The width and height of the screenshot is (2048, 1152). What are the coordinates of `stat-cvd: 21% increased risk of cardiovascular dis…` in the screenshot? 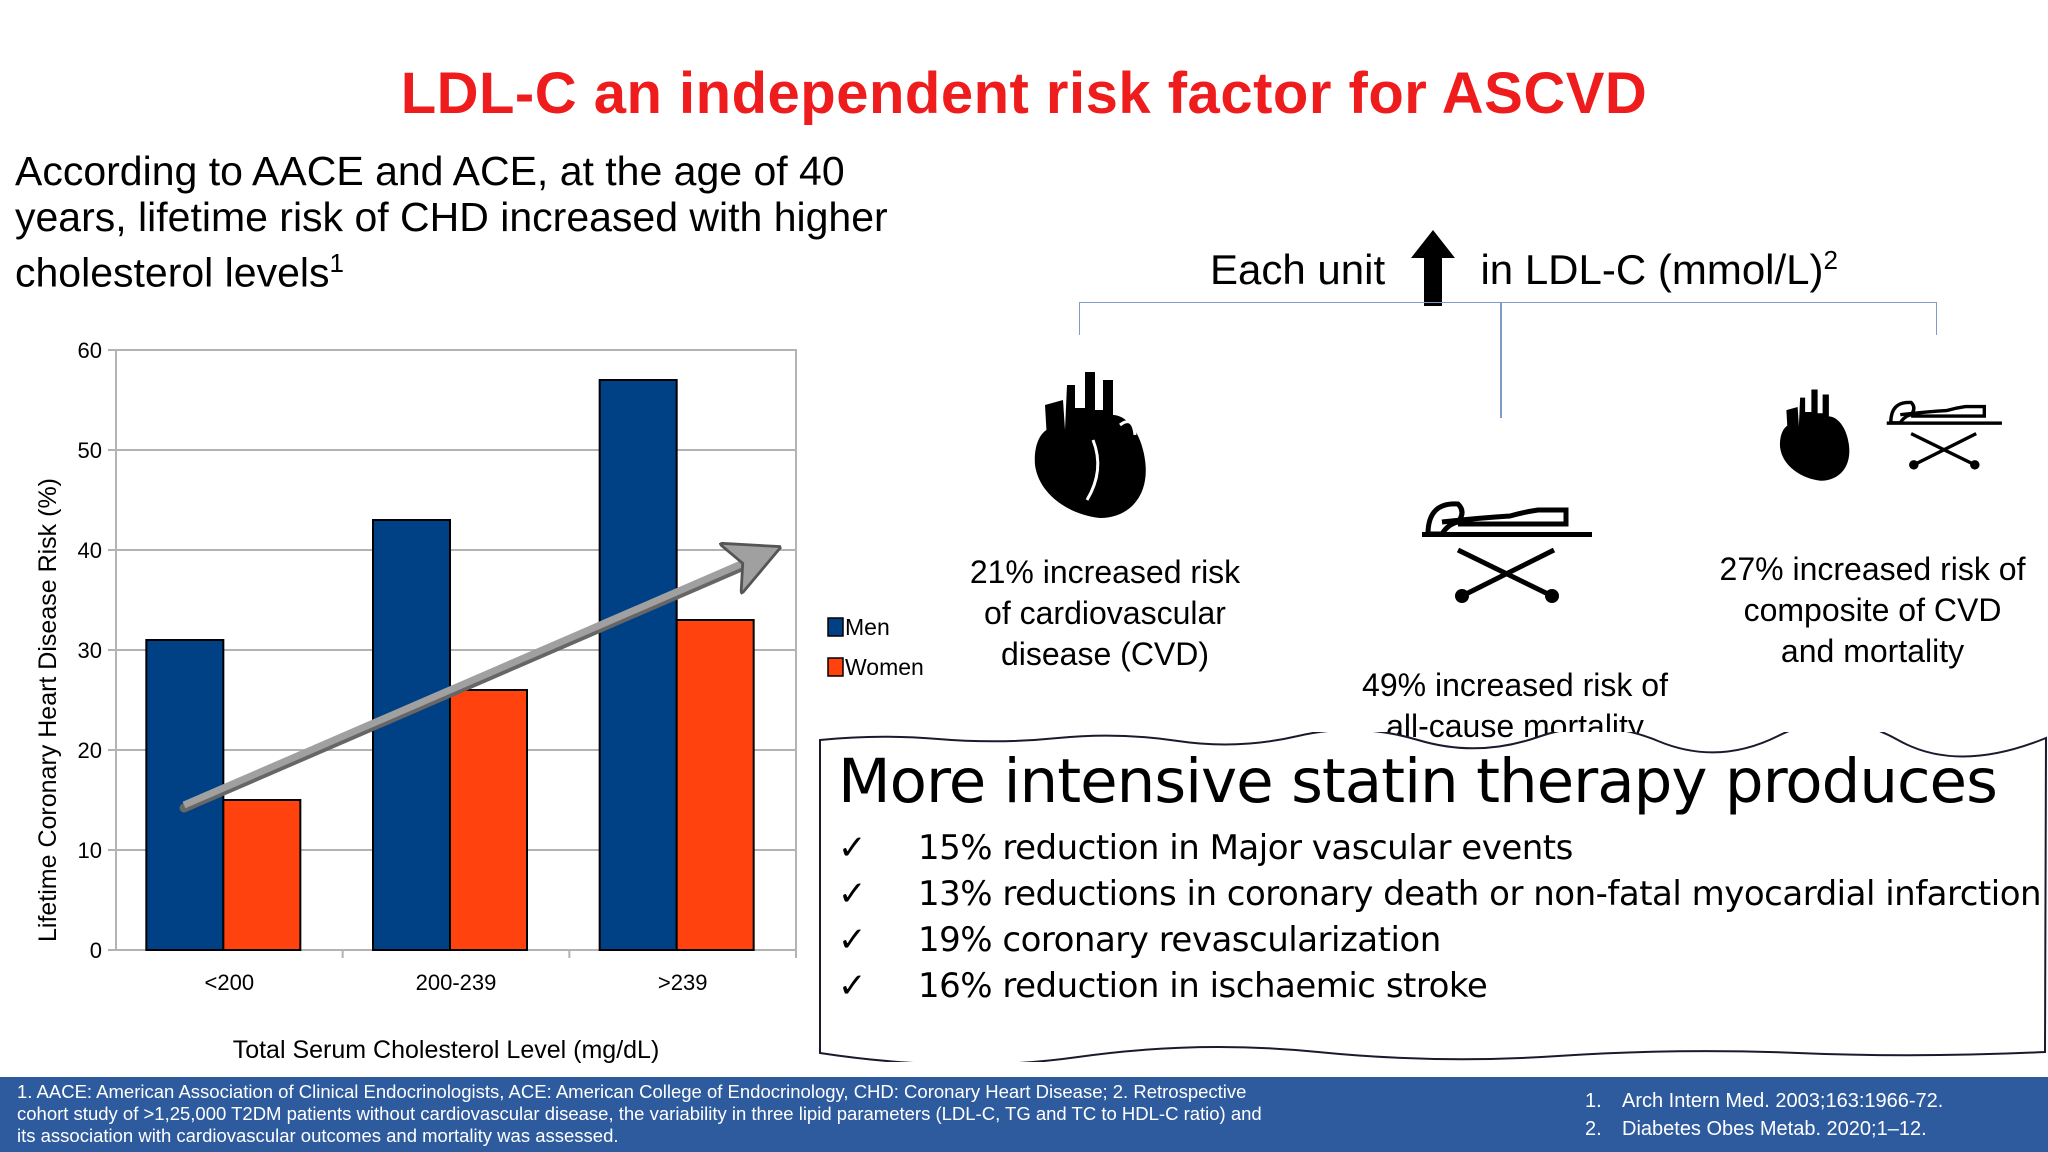 It's located at (1105, 613).